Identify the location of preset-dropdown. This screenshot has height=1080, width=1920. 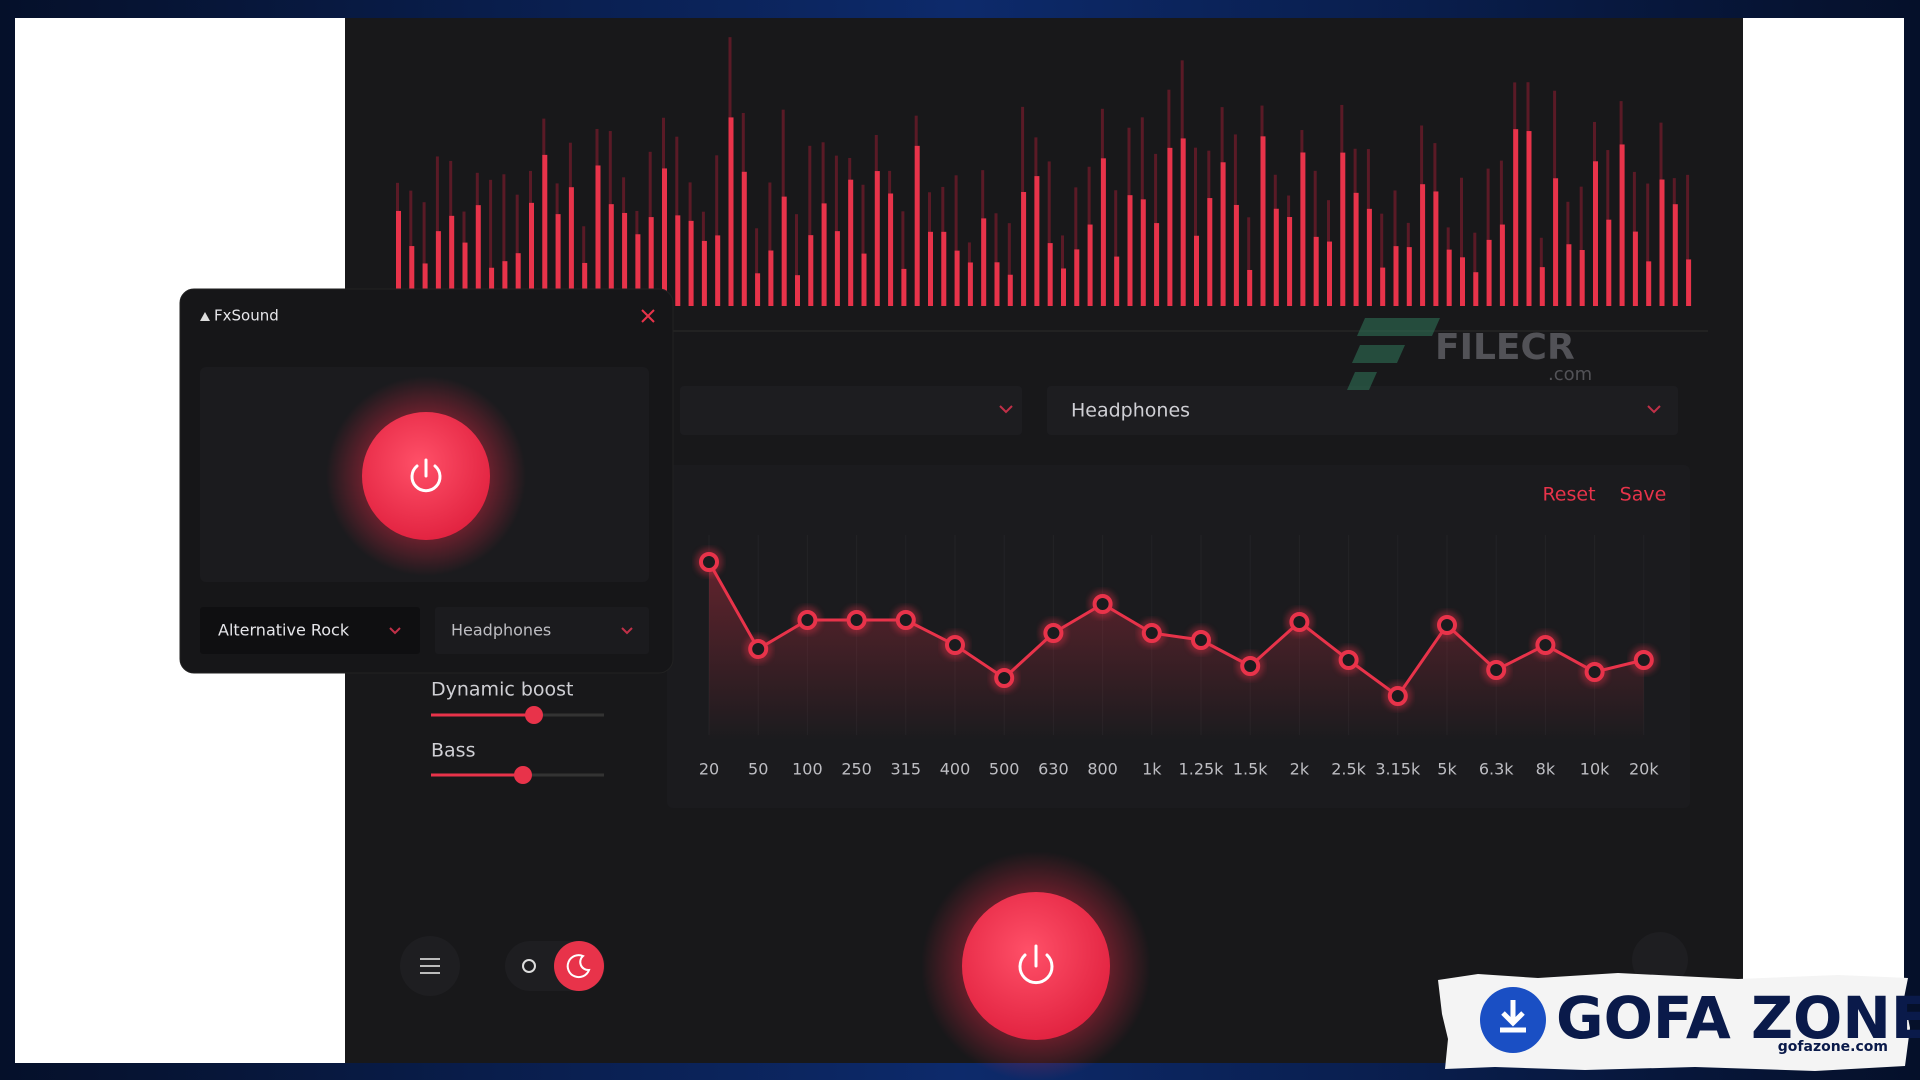
(851, 410).